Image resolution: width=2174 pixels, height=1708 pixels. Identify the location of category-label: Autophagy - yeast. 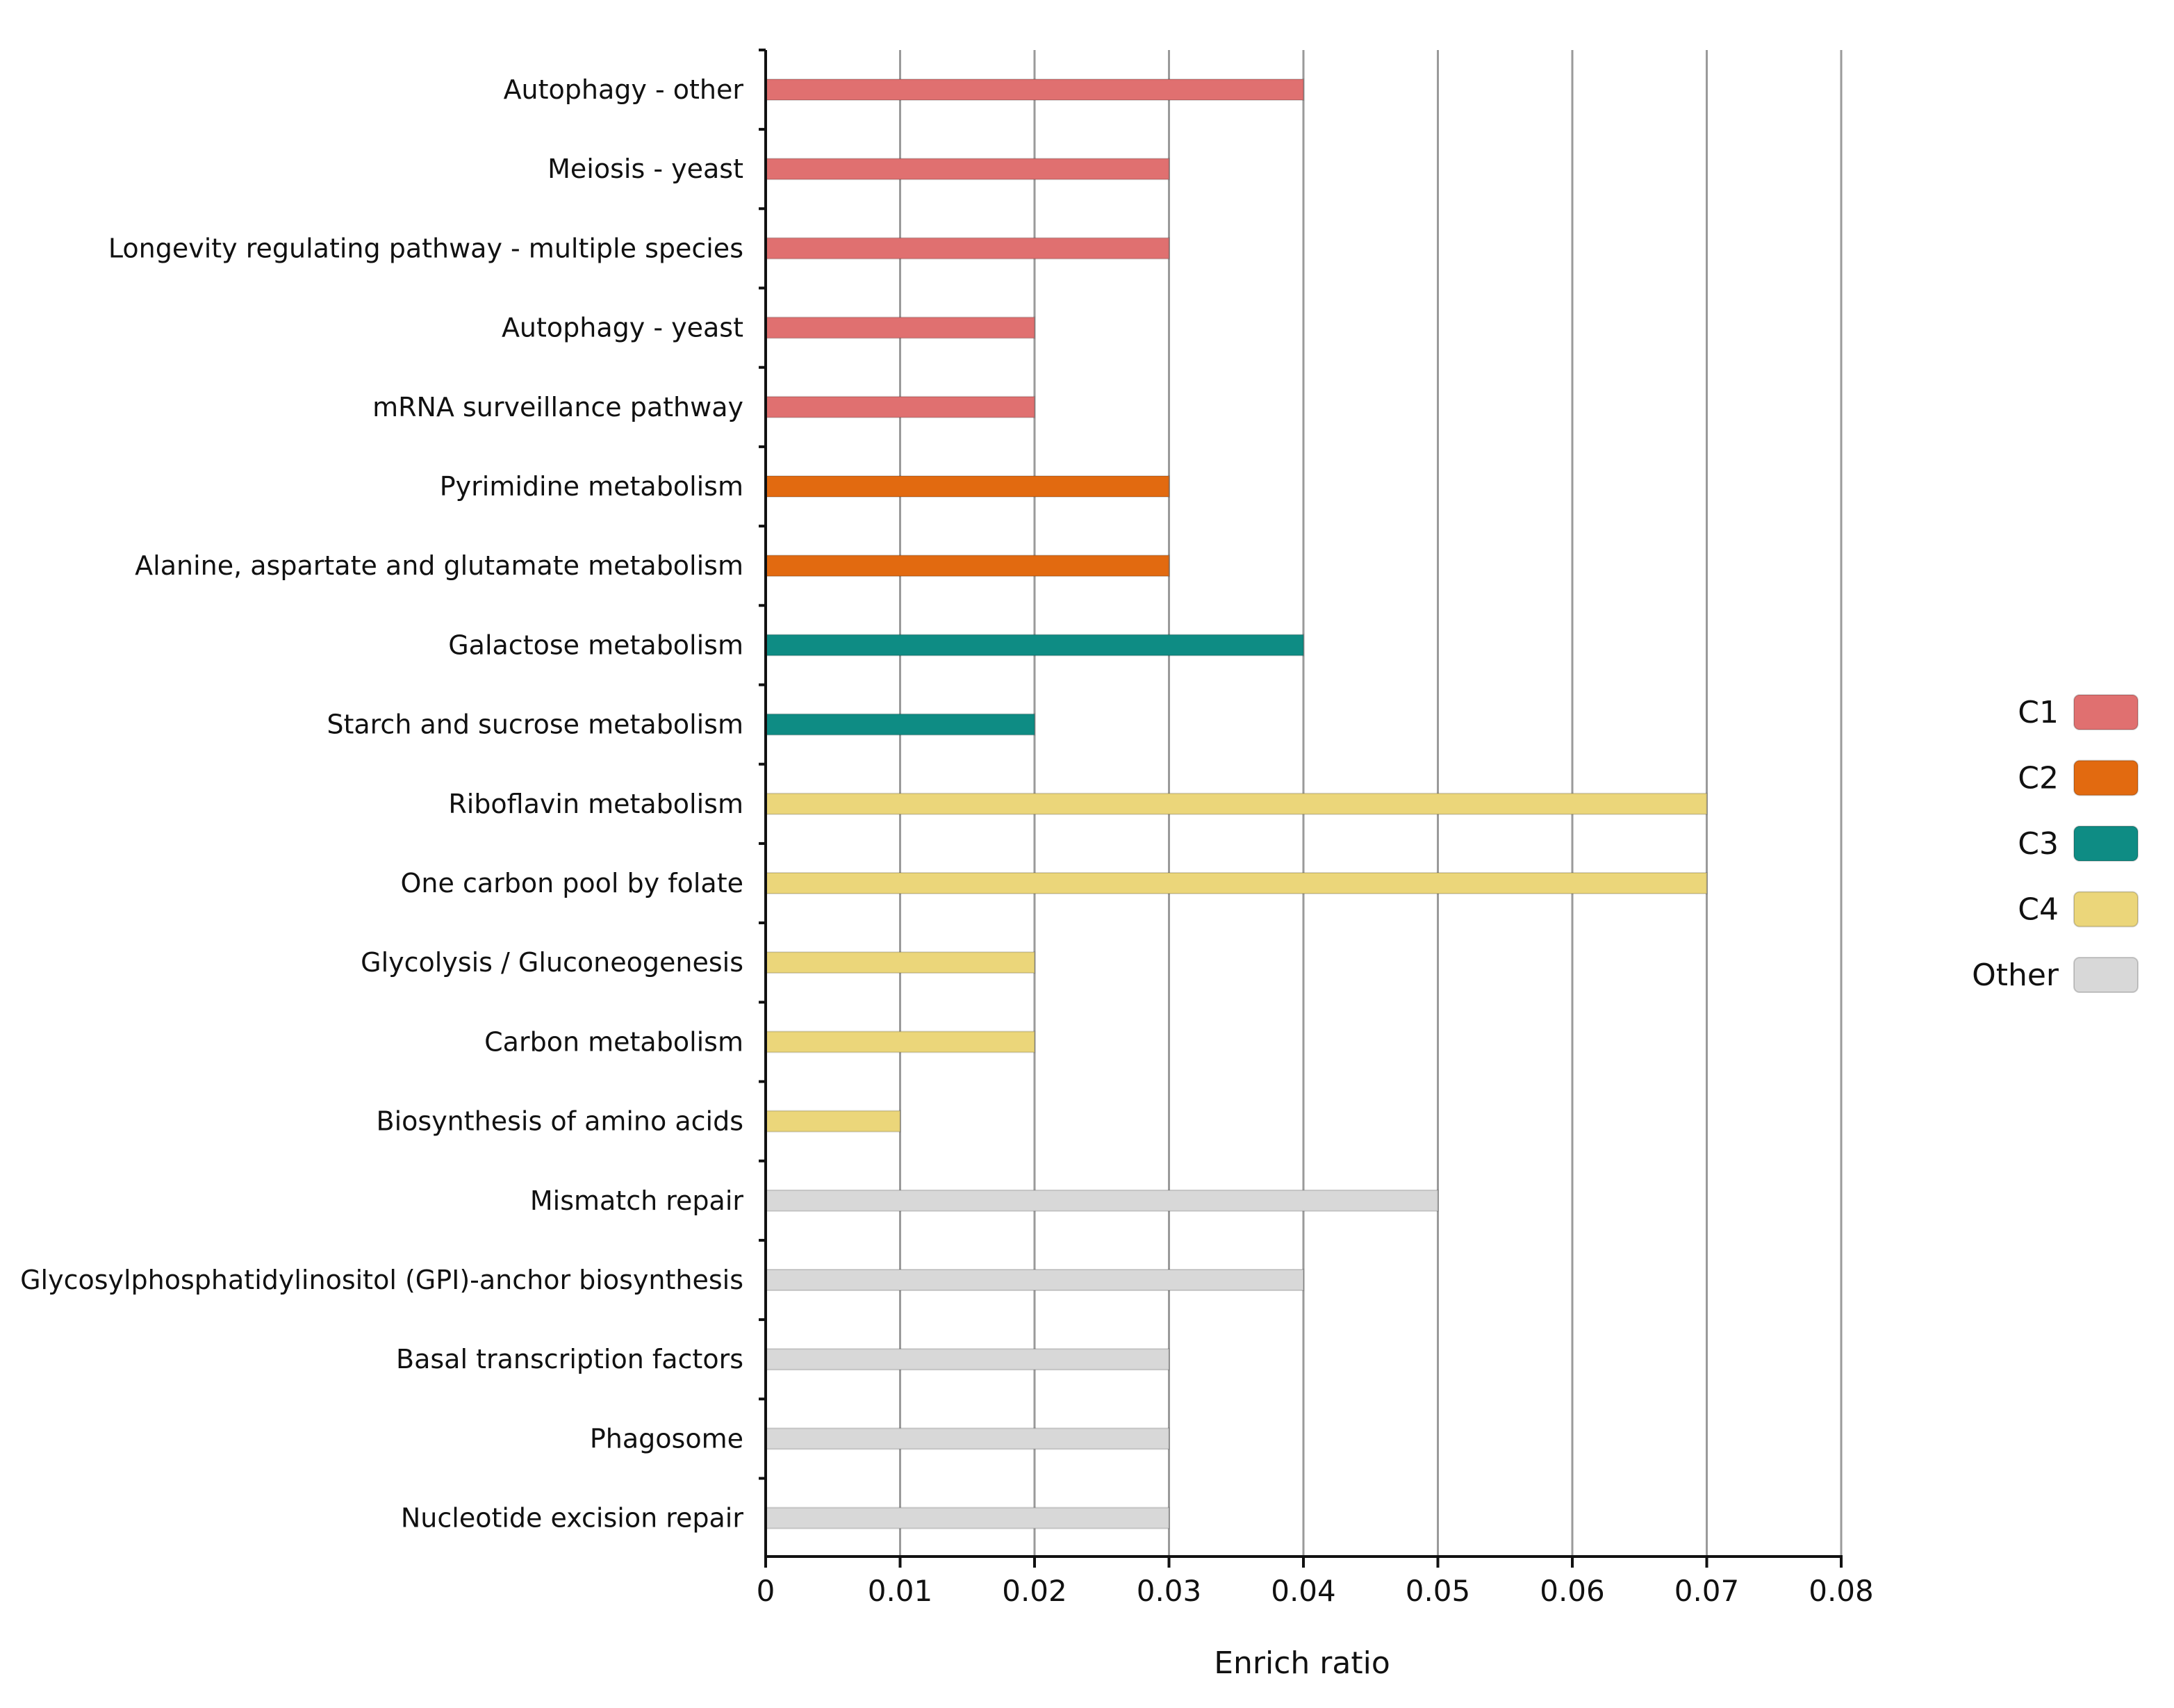
(622, 328).